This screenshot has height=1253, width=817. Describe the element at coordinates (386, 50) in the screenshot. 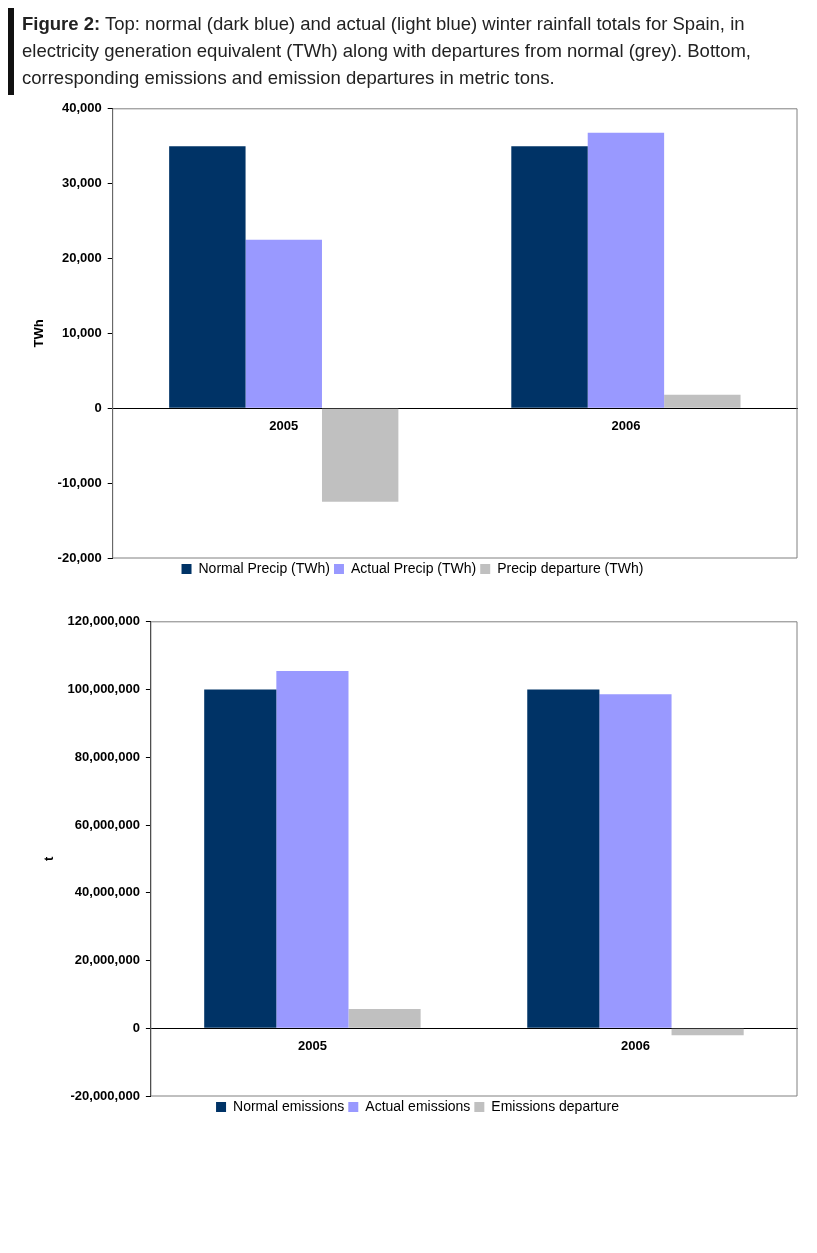

I see `chart-title: Figure 2: Top: normal (dark blue) and actual (light blue) winter rainfall totals for Spain, in electricity generation equivalent (TWh) along with departures from normal (grey). Bottom, corresponding emissions and emission departures in metric tons.` at that location.